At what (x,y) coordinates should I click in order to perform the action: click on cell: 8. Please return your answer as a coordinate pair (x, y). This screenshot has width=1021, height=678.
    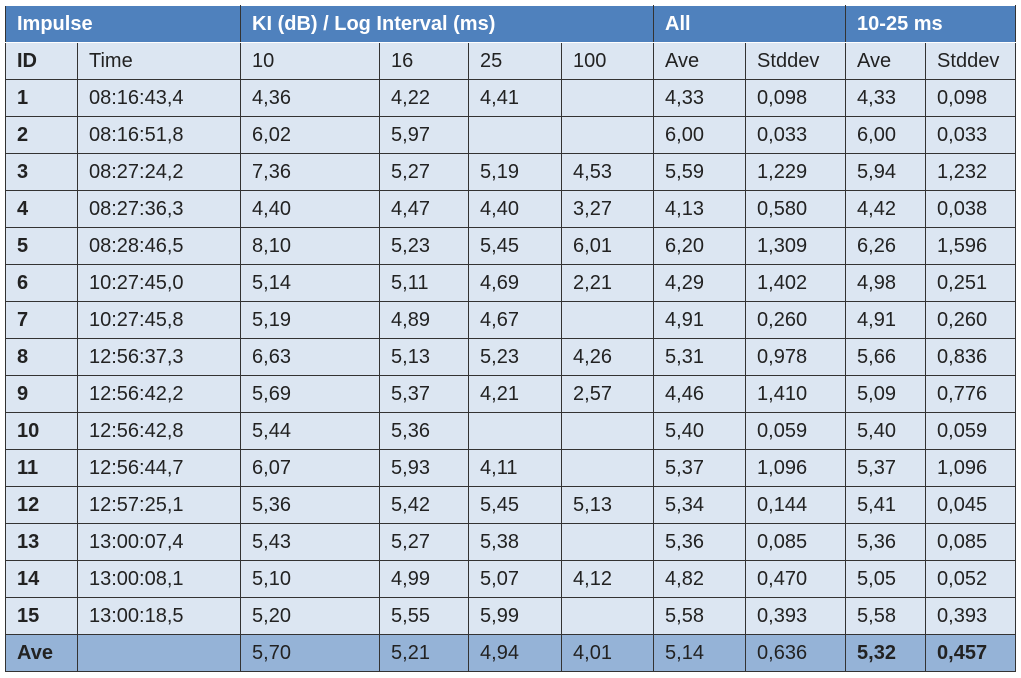
    Looking at the image, I should click on (41, 357).